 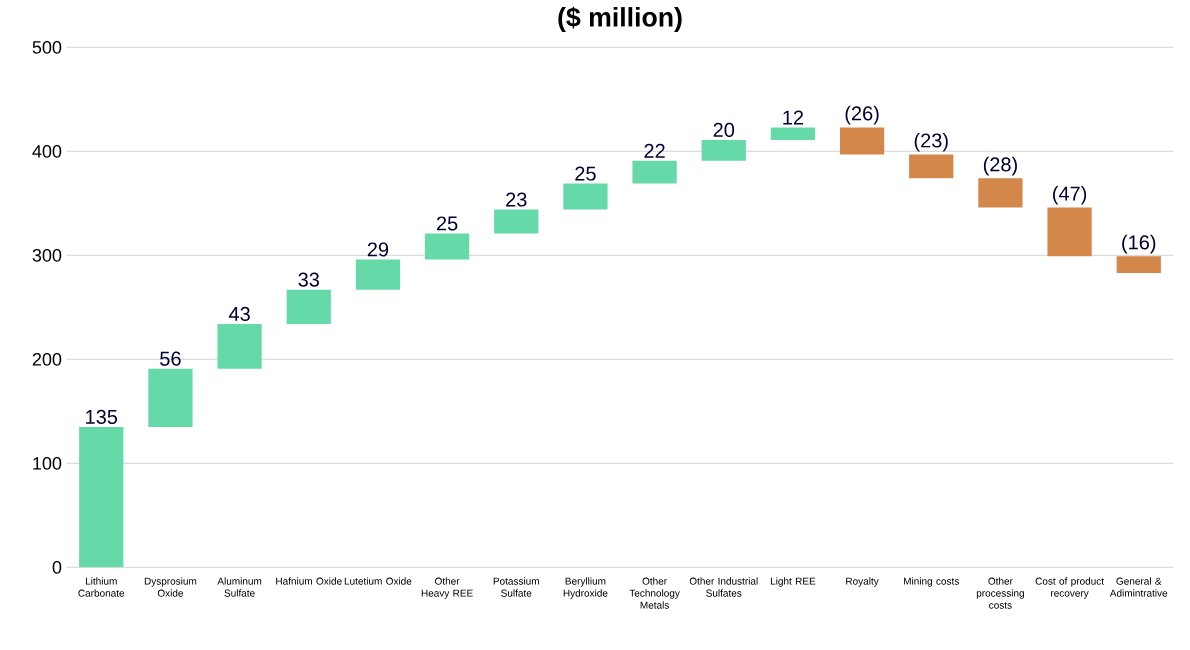 I want to click on y-tick-label: 300, so click(x=47, y=255).